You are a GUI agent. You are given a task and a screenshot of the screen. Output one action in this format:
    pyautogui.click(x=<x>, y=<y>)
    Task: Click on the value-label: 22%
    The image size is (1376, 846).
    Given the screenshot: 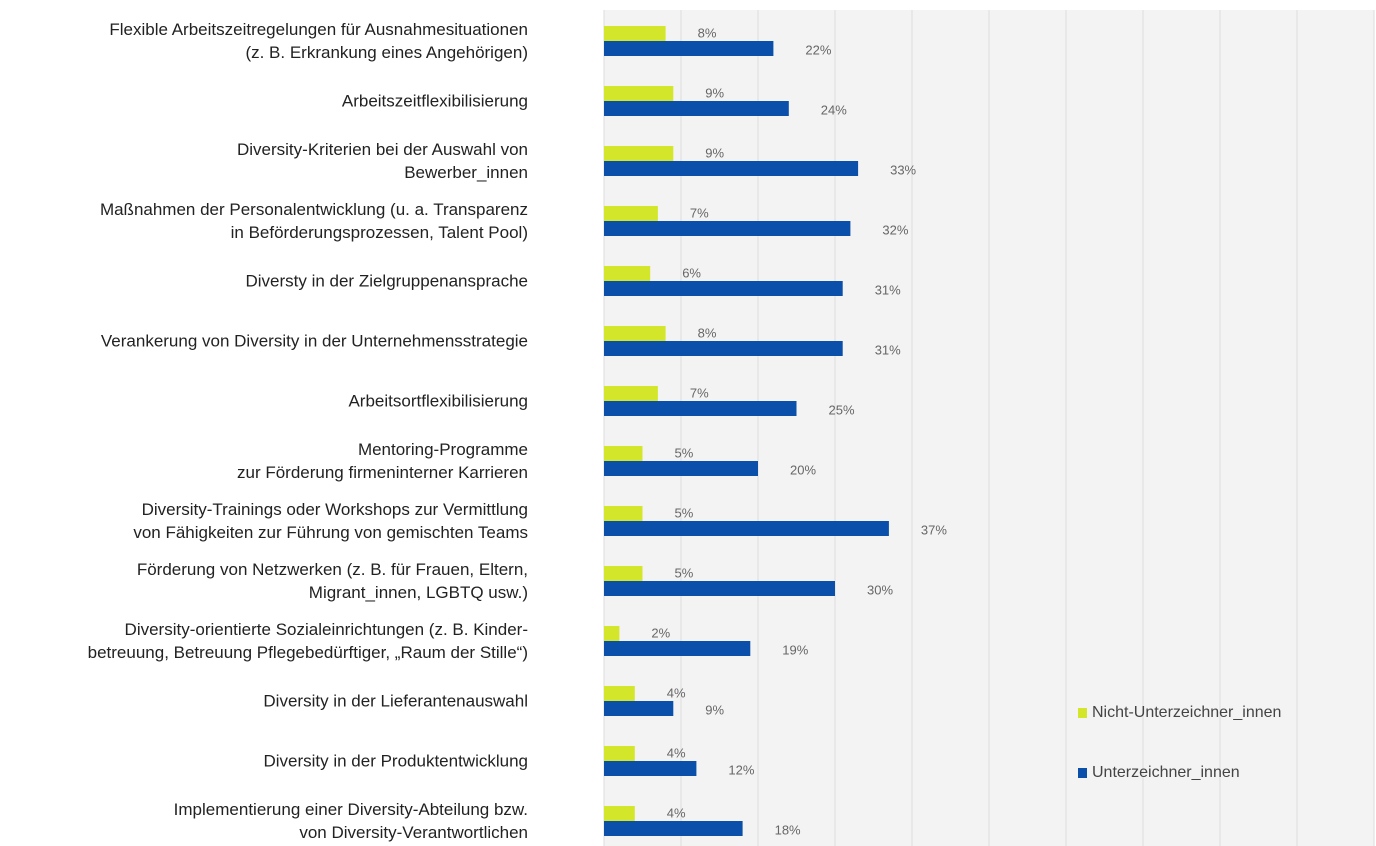 What is the action you would take?
    pyautogui.click(x=818, y=49)
    